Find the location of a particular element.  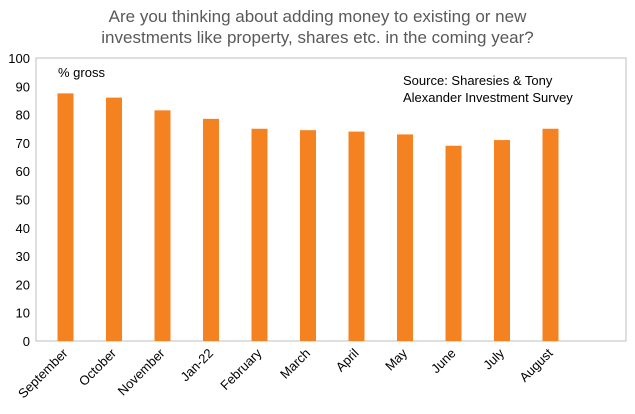

x-tick-label: March is located at coordinates (295, 364).